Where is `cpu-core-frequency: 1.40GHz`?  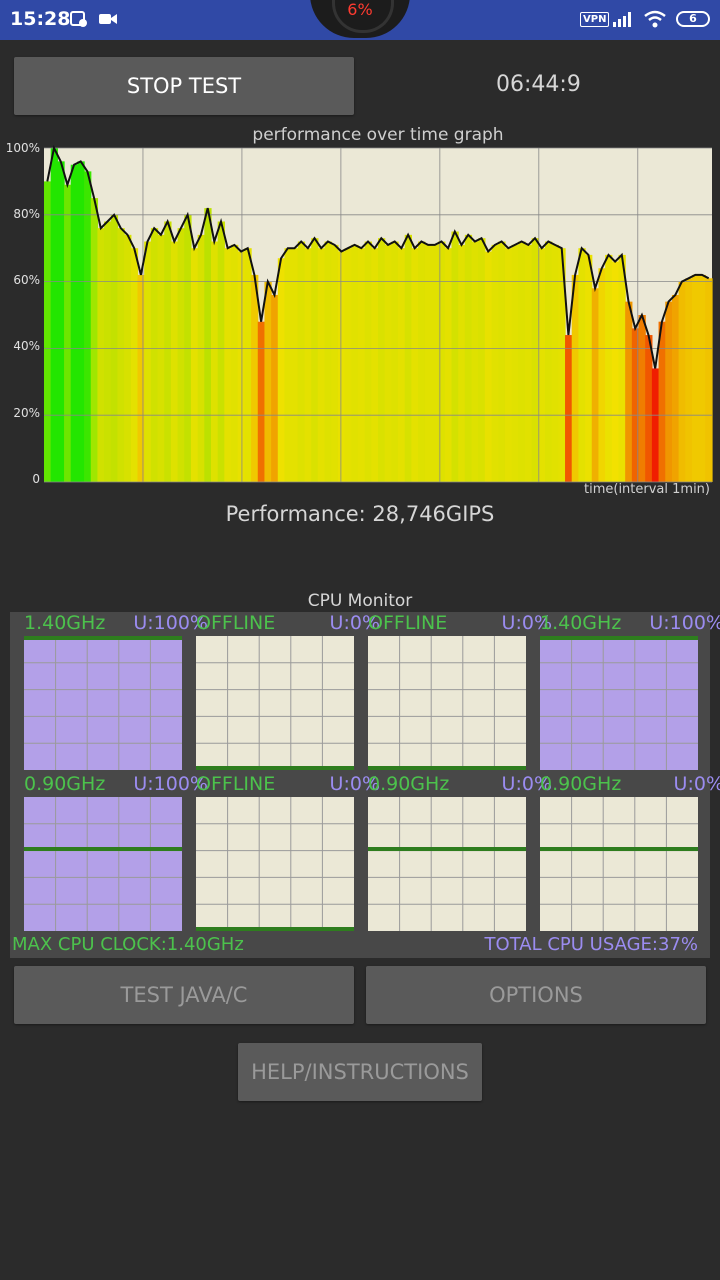 cpu-core-frequency: 1.40GHz is located at coordinates (65, 623).